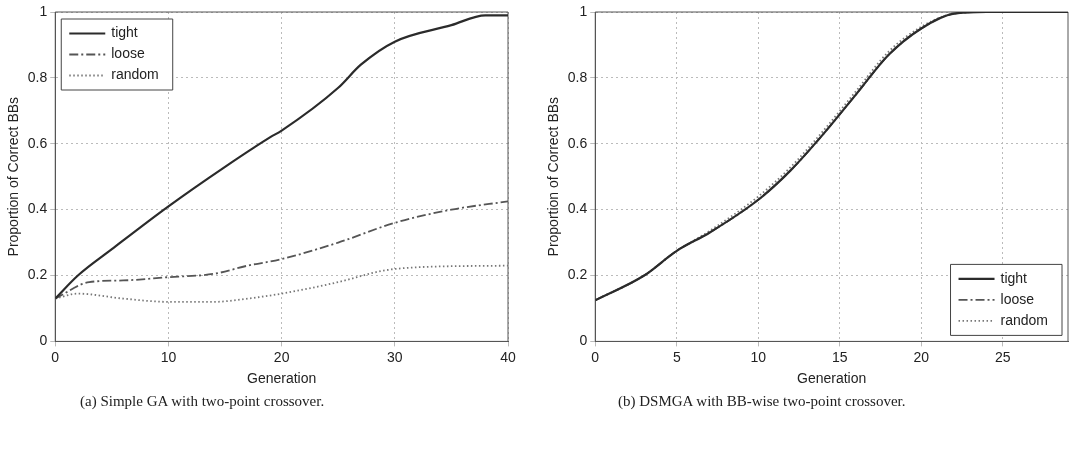 Image resolution: width=1074 pixels, height=459 pixels. What do you see at coordinates (676, 356) in the screenshot?
I see `x-tick-label: 5` at bounding box center [676, 356].